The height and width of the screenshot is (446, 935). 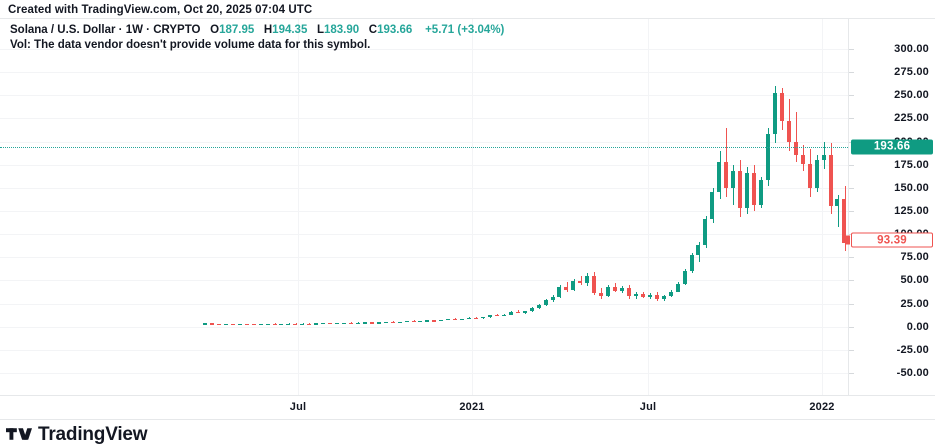 What do you see at coordinates (320, 30) in the screenshot?
I see `legend-low-key: L` at bounding box center [320, 30].